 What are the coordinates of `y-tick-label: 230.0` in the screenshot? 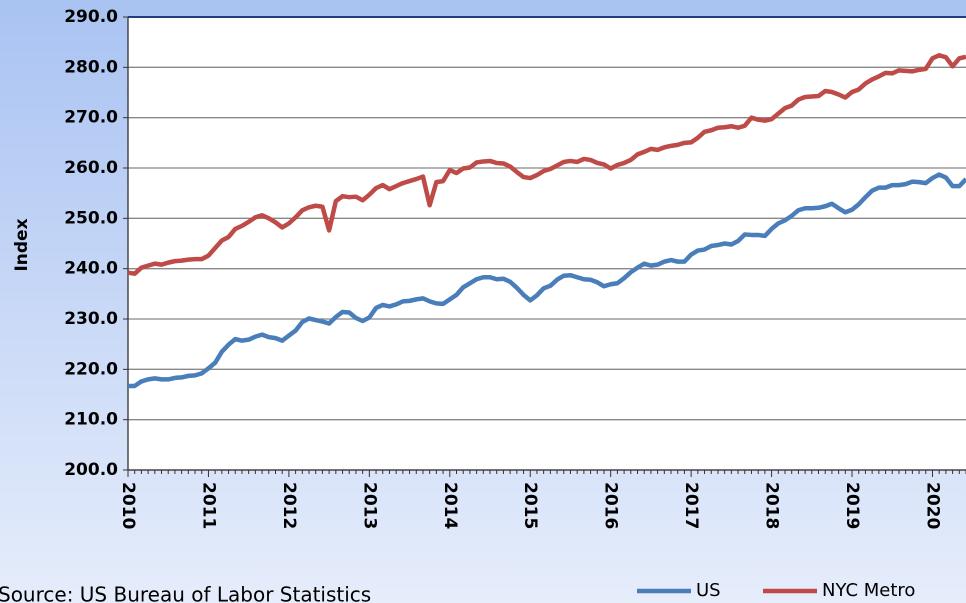 It's located at (91, 319).